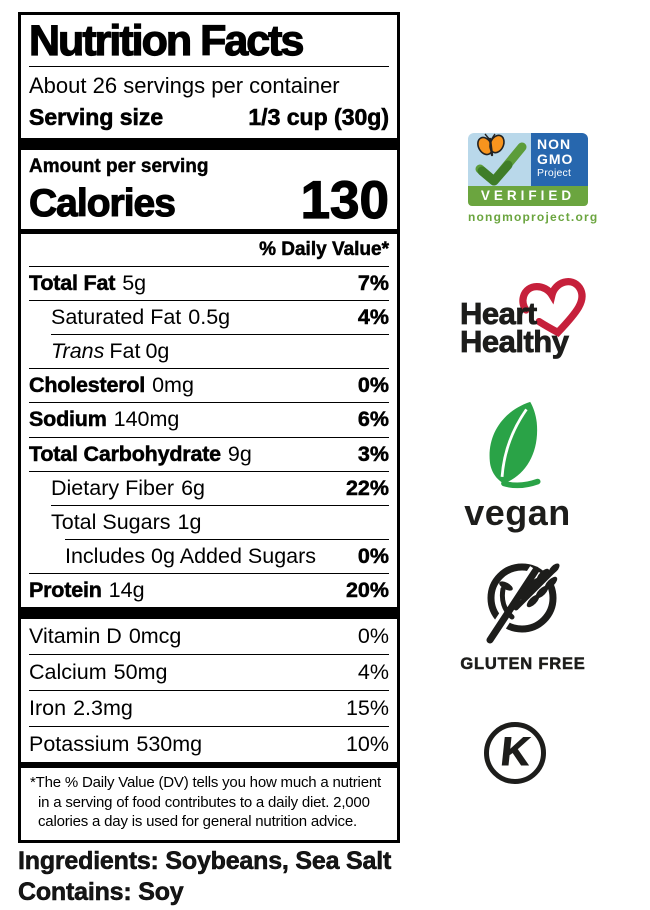 The width and height of the screenshot is (650, 910). I want to click on amount-per-serving-label: Amount per serving, so click(119, 166).